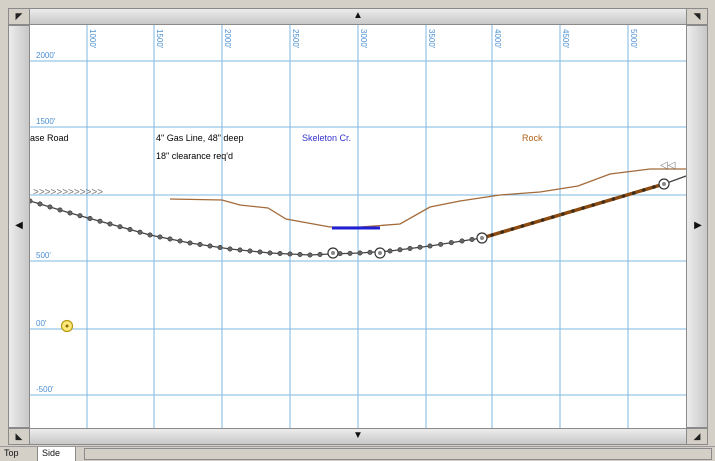 The width and height of the screenshot is (715, 461). Describe the element at coordinates (697, 436) in the screenshot. I see `bottom-right-corner-icon: ◢` at that location.